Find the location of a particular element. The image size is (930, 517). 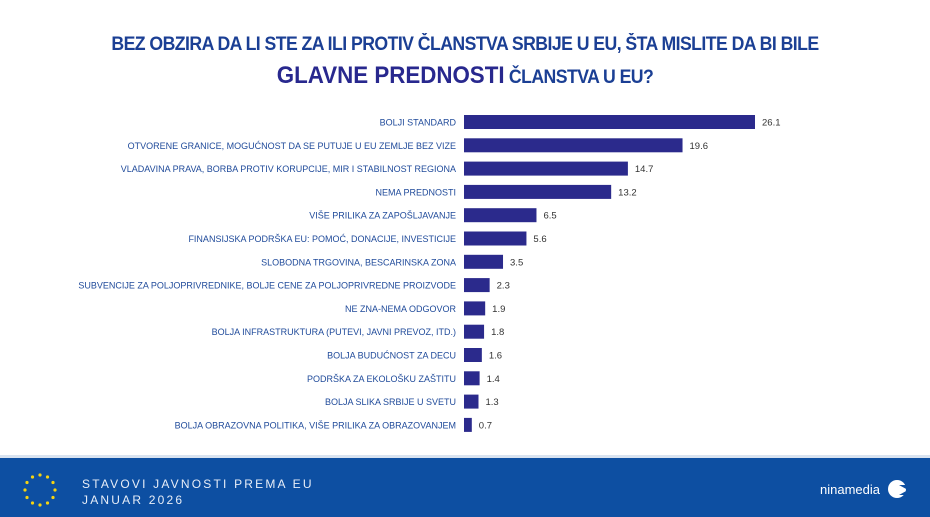

brand-logo-icon is located at coordinates (898, 489).